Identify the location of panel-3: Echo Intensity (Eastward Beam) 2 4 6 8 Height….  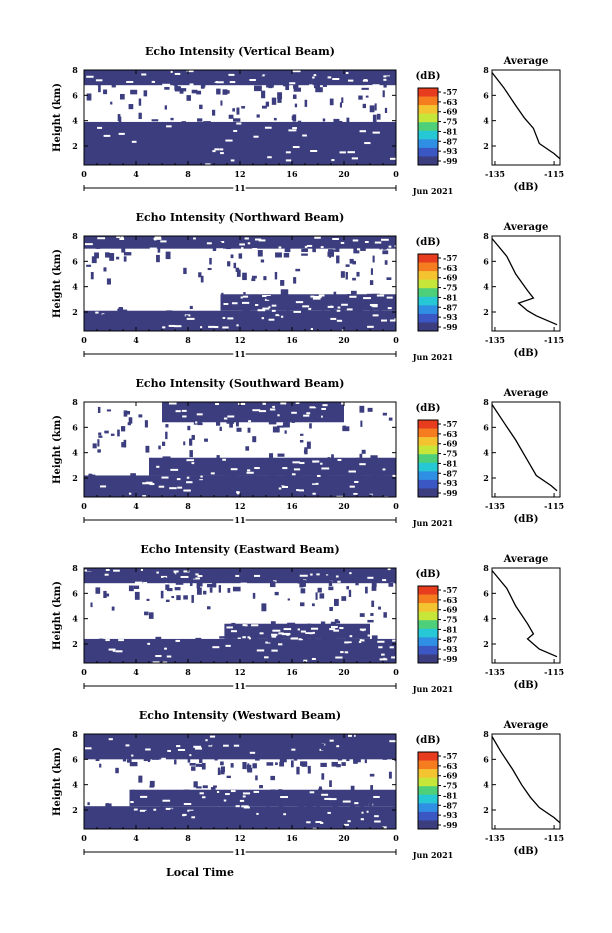
(308, 618).